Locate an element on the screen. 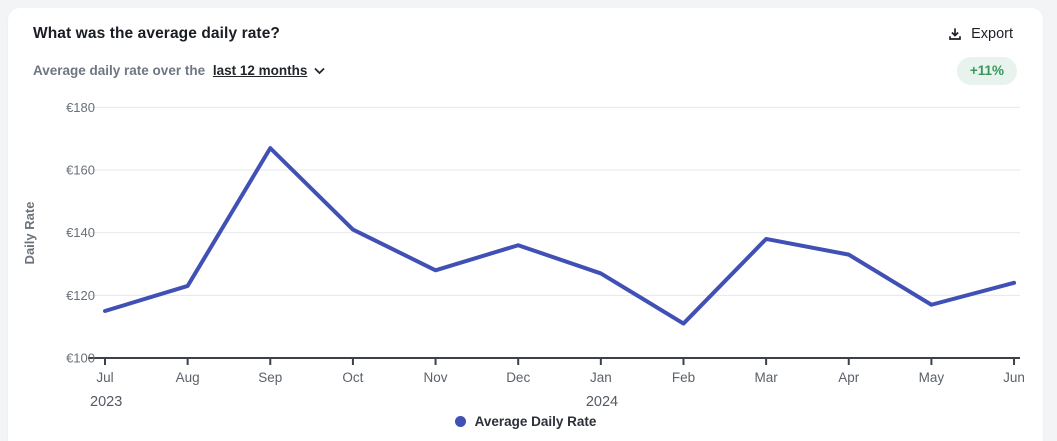 Image resolution: width=1057 pixels, height=441 pixels. export-button: Export is located at coordinates (980, 34).